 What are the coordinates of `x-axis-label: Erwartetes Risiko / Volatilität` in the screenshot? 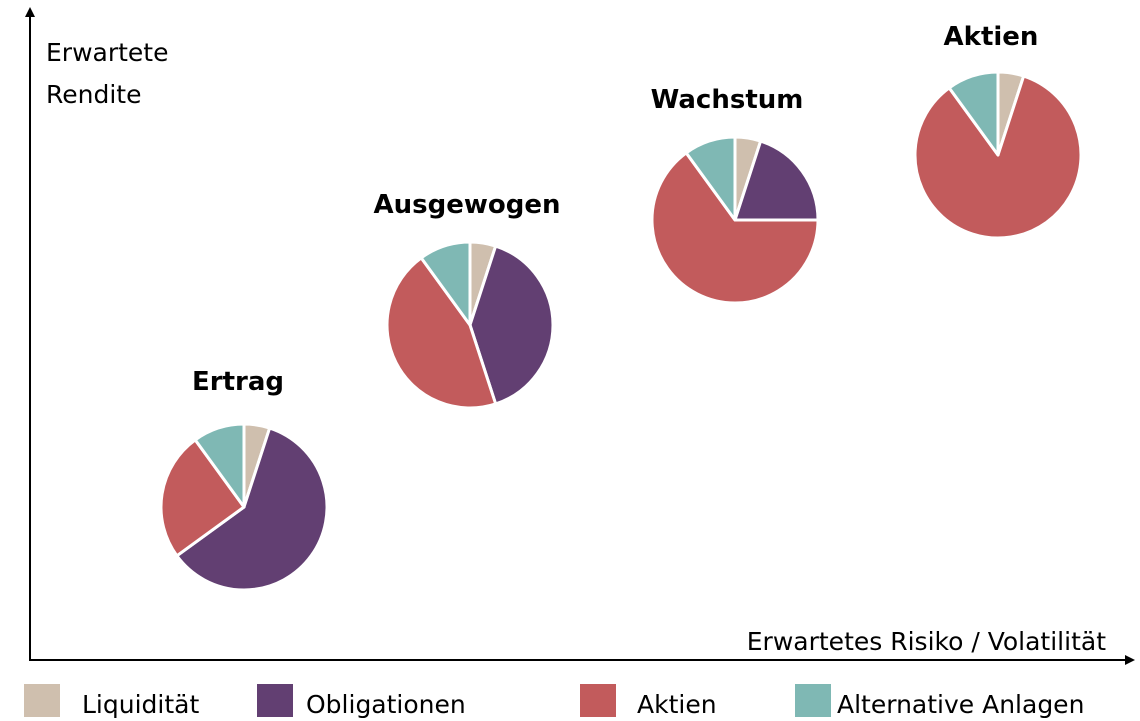 It's located at (926, 641).